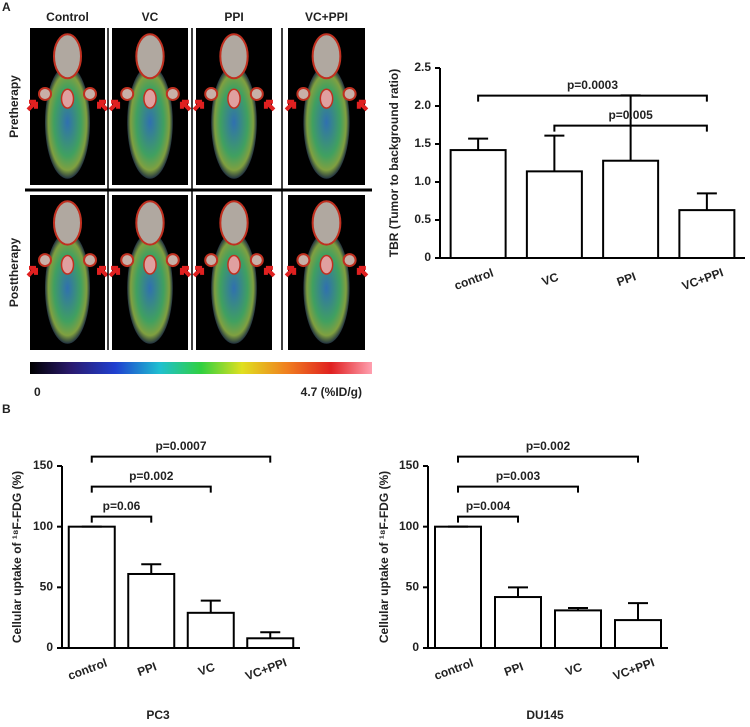 The width and height of the screenshot is (750, 727). Describe the element at coordinates (422, 219) in the screenshot. I see `y-tick-label: 0.5` at that location.